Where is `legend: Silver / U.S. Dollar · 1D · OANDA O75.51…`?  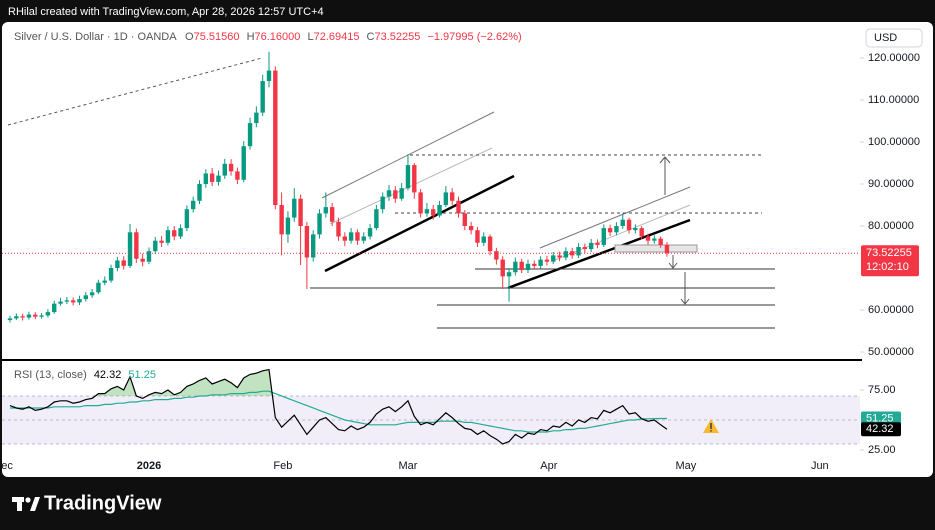 legend: Silver / U.S. Dollar · 1D · OANDA O75.51… is located at coordinates (268, 37).